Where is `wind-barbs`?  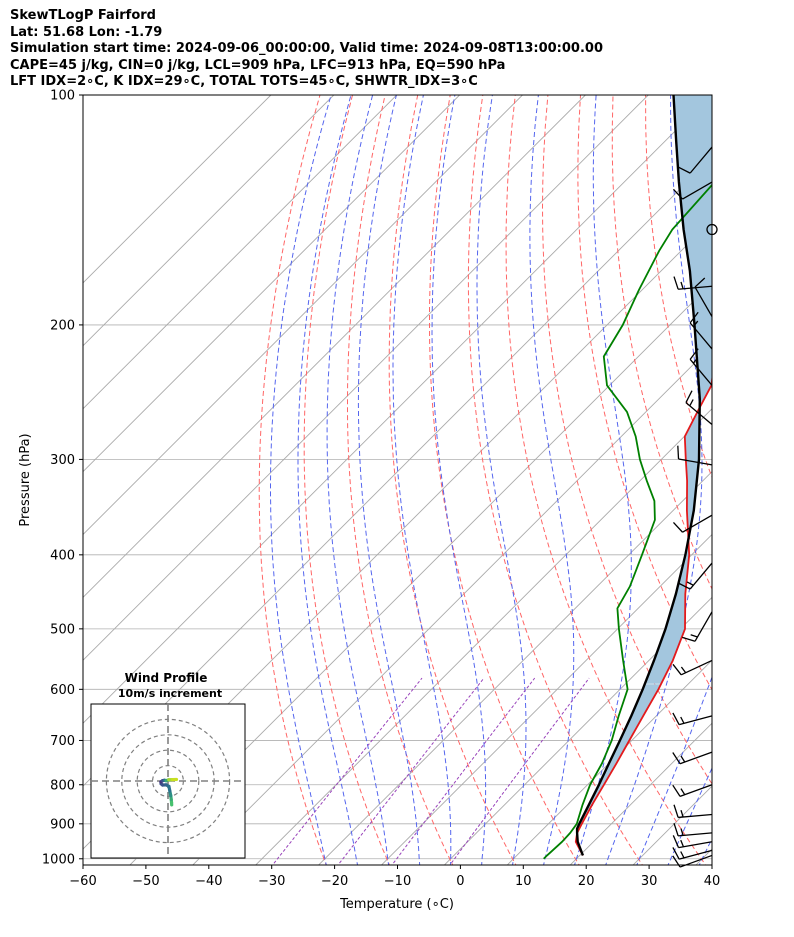
wind-barbs is located at coordinates (695, 507).